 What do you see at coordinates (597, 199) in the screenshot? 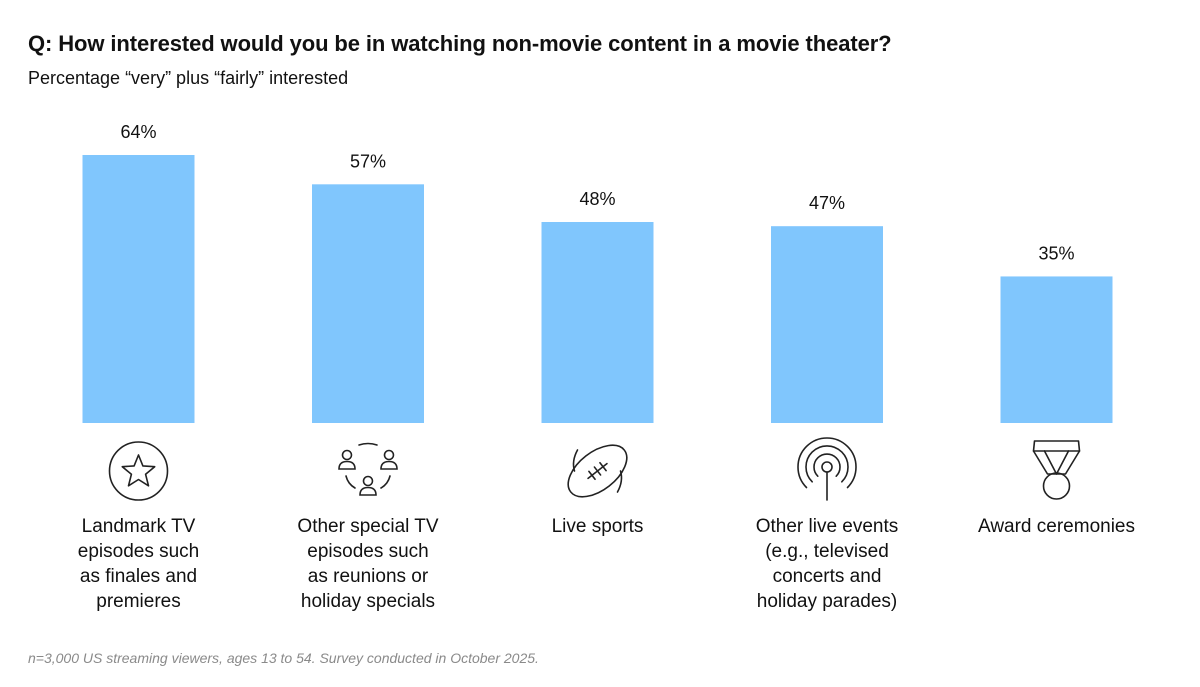
I see `data-label-3: 48%` at bounding box center [597, 199].